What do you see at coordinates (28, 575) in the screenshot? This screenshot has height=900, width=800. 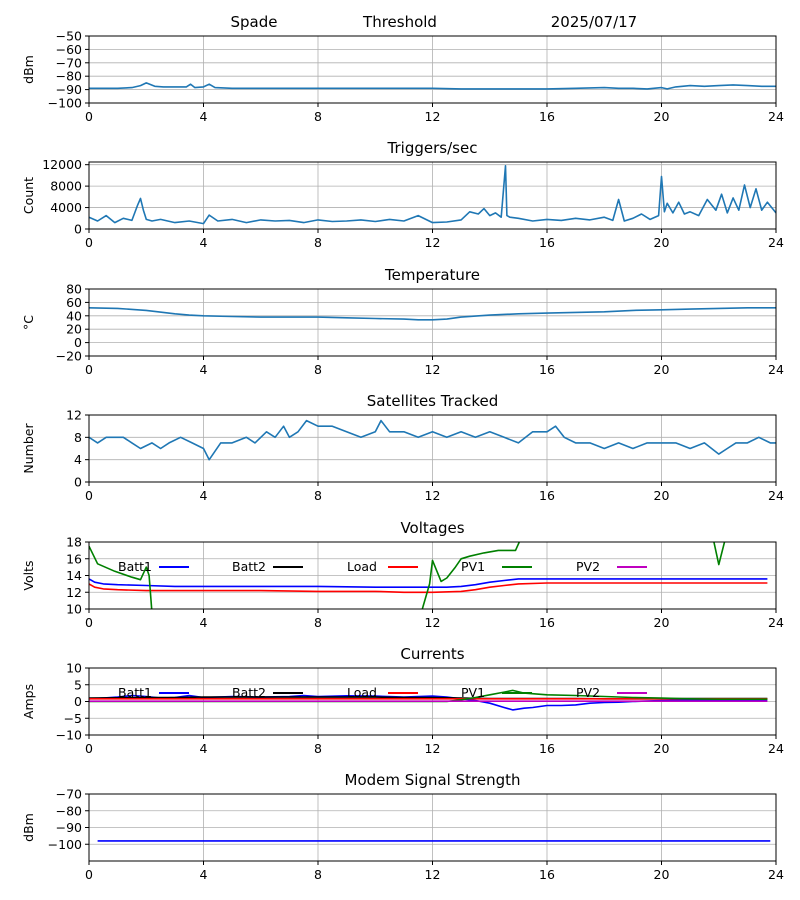 I see `y-axis-label: Volts` at bounding box center [28, 575].